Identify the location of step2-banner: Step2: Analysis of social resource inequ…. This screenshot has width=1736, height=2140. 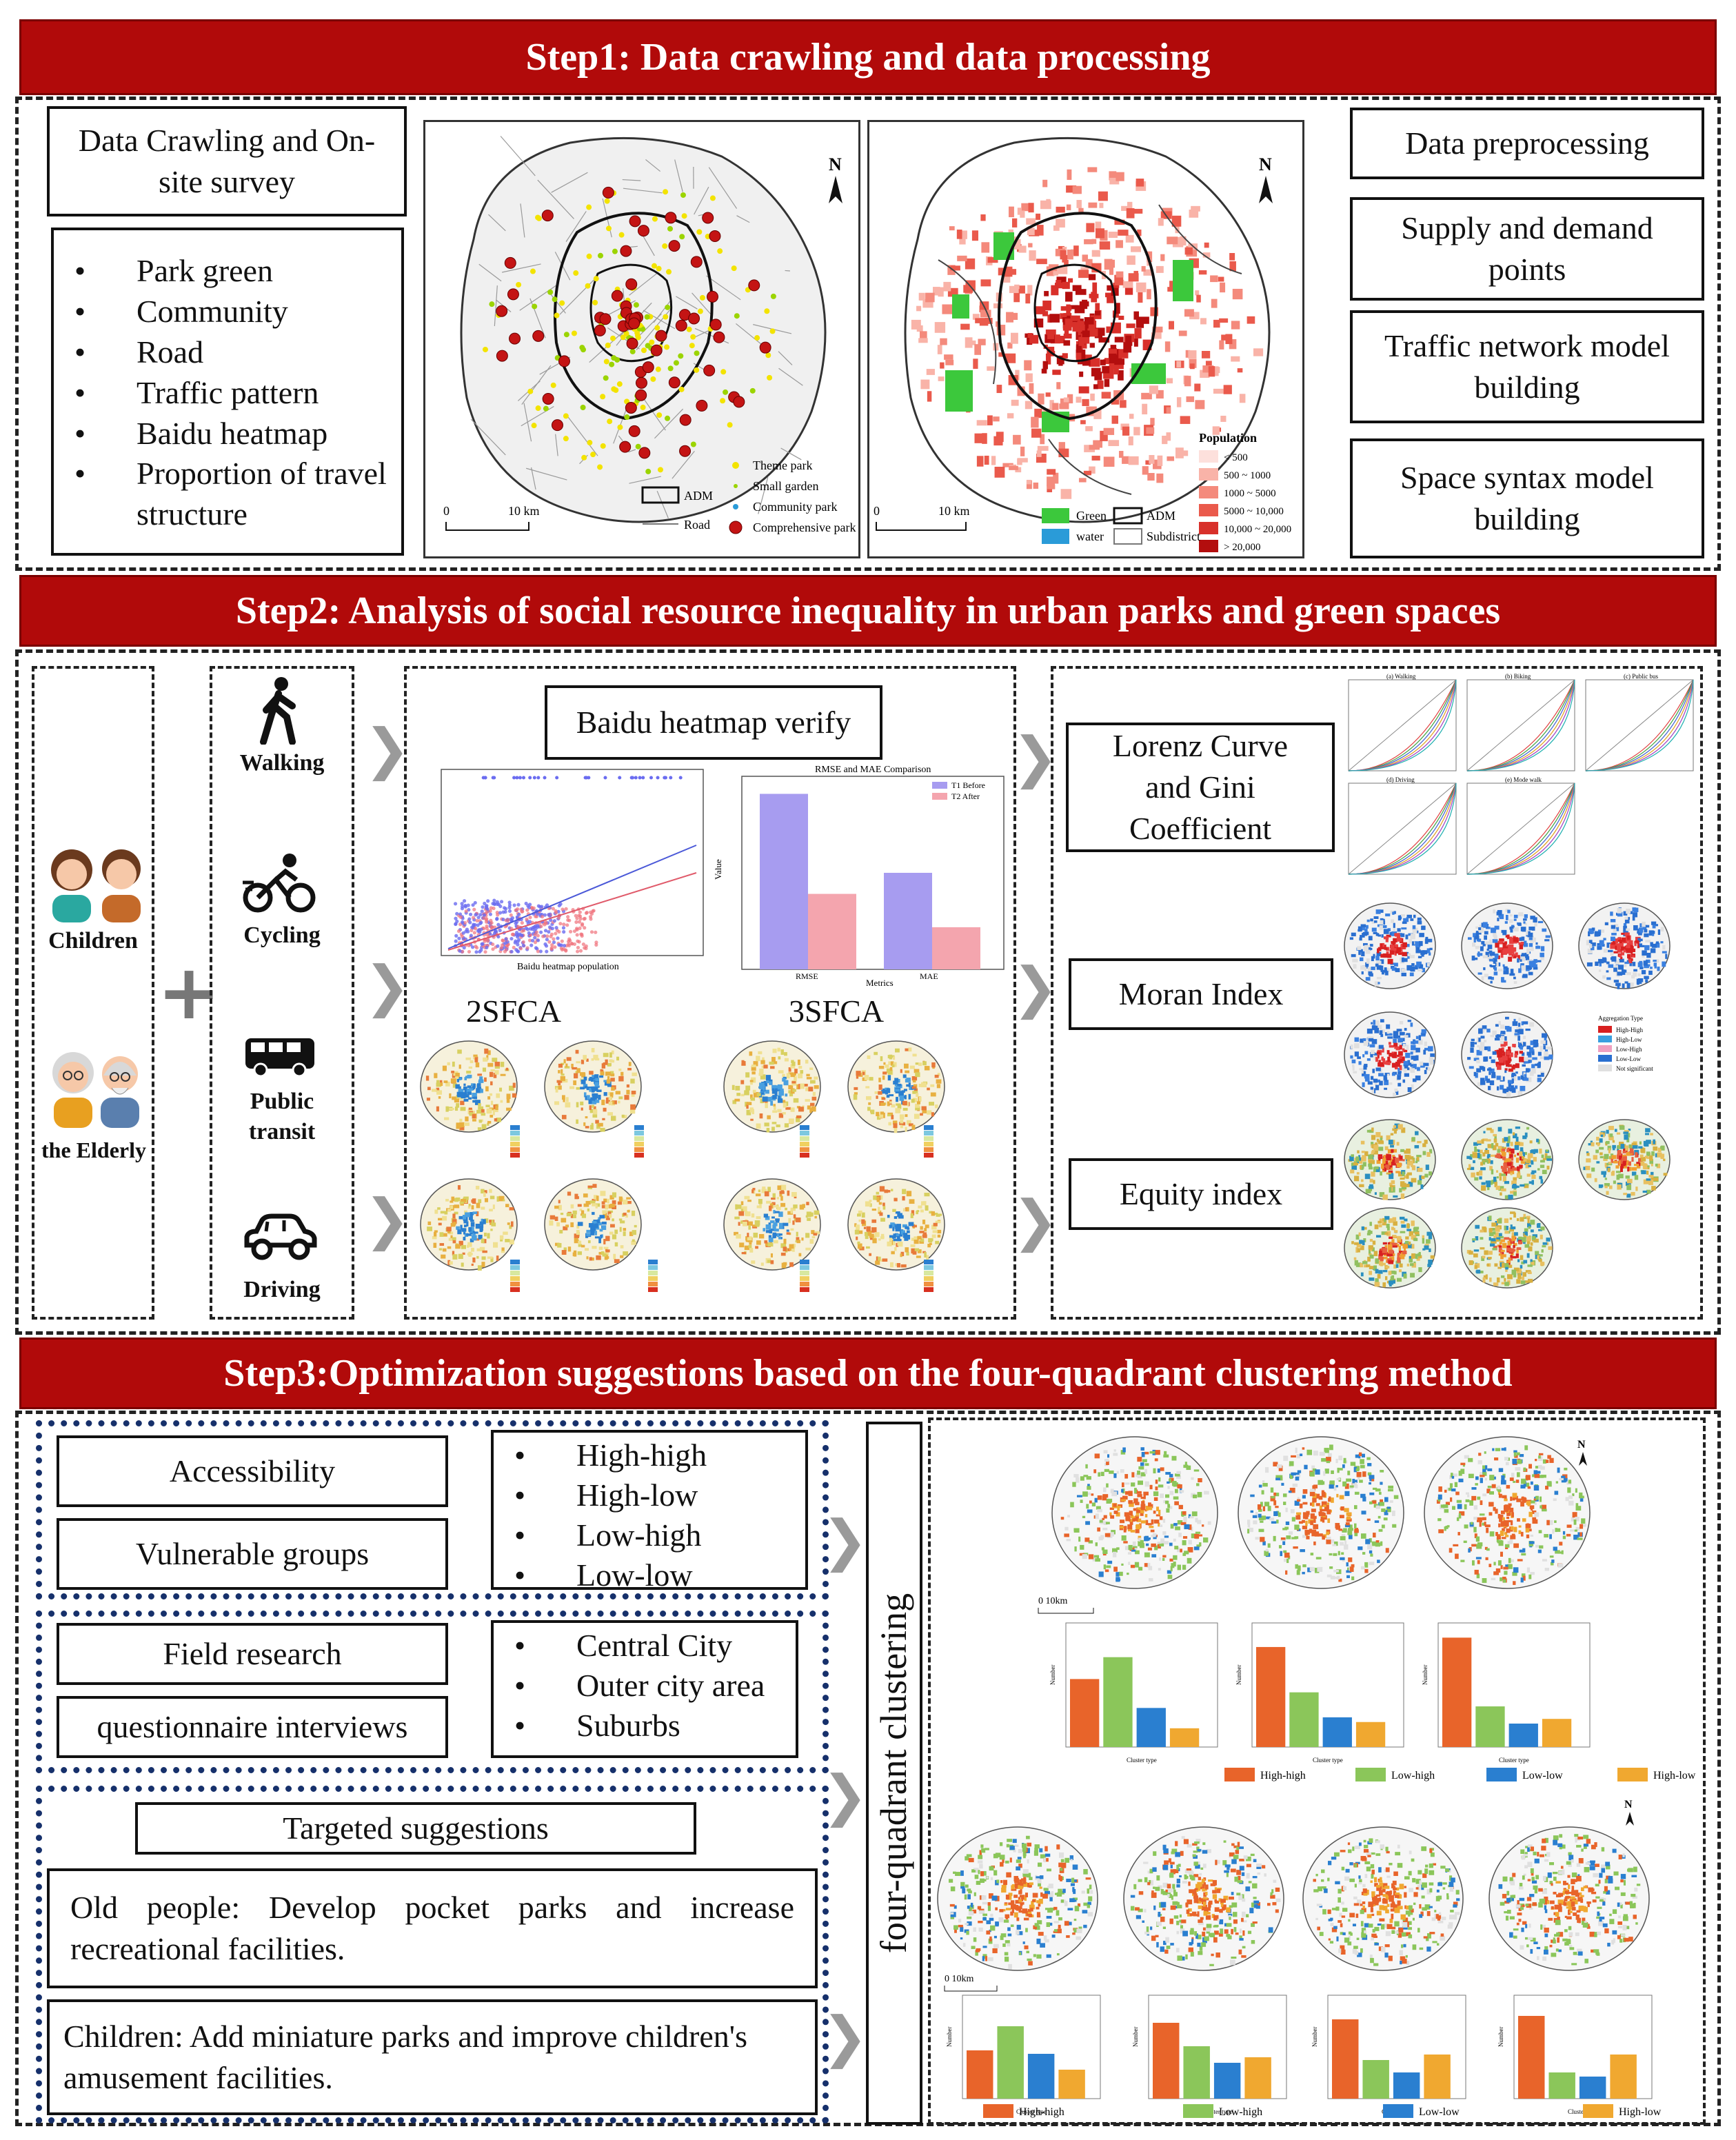
(868, 611).